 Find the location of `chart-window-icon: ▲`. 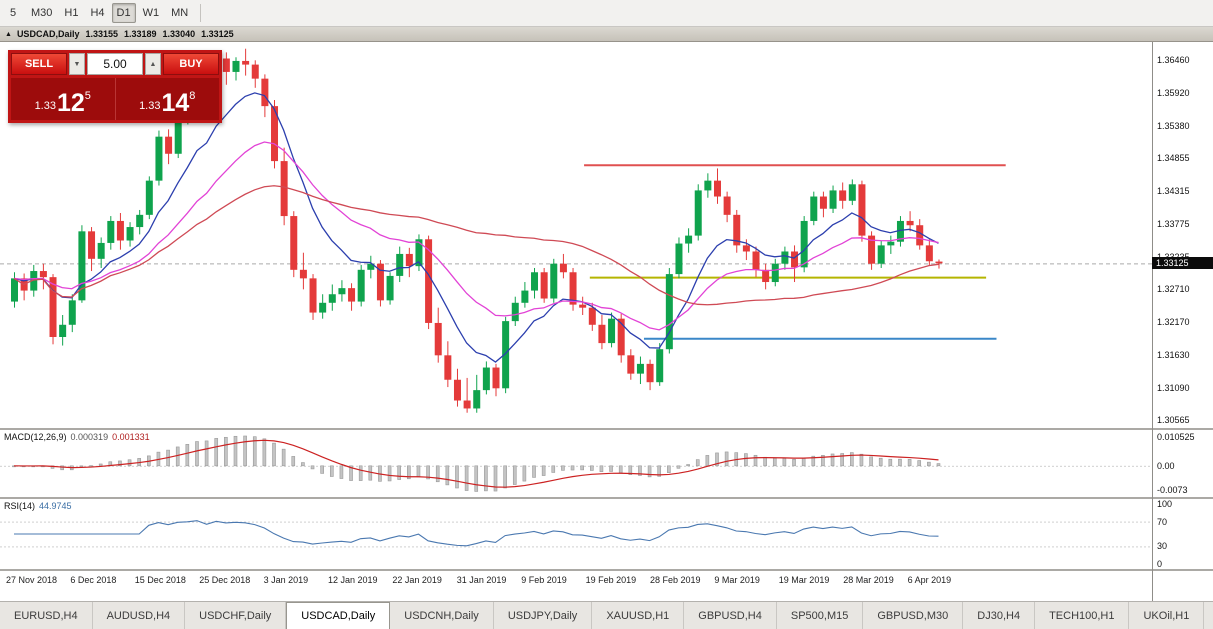

chart-window-icon: ▲ is located at coordinates (8, 34).